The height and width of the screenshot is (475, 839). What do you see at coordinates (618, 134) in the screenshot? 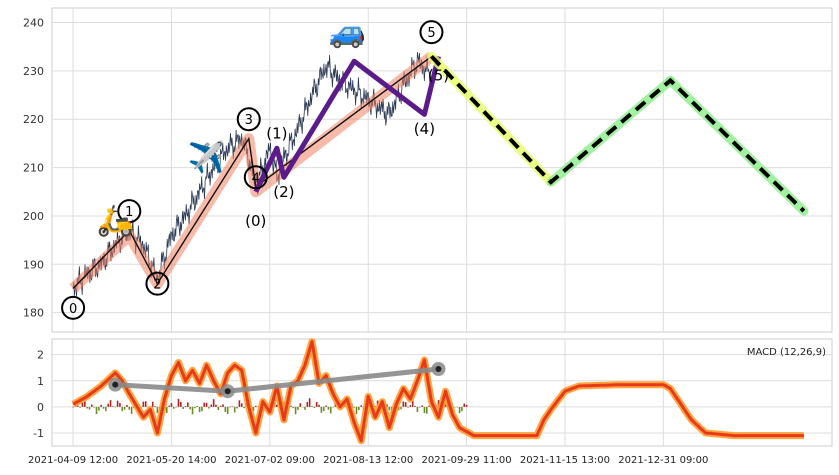
I see `projection-dashed-line` at bounding box center [618, 134].